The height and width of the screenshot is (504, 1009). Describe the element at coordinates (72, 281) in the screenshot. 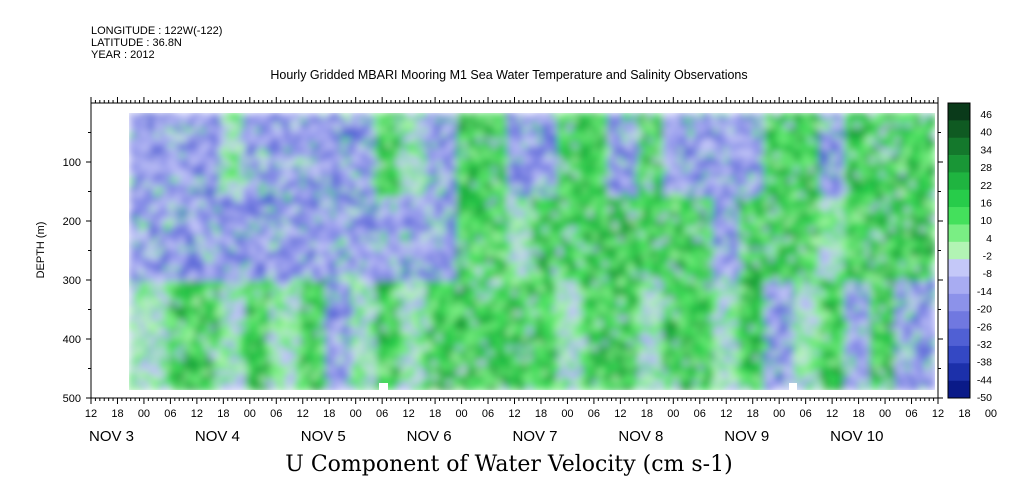

I see `y-tick-label: 300` at that location.